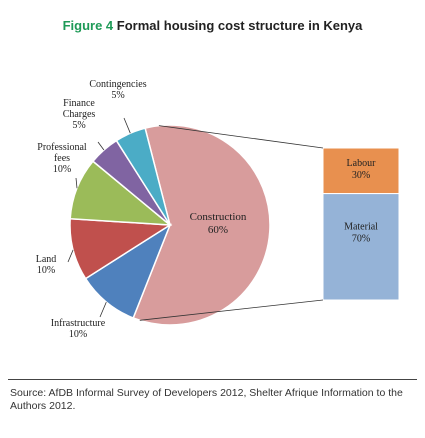 The image size is (425, 438). What do you see at coordinates (78, 334) in the screenshot?
I see `pie-value-infrastructure: 10%` at bounding box center [78, 334].